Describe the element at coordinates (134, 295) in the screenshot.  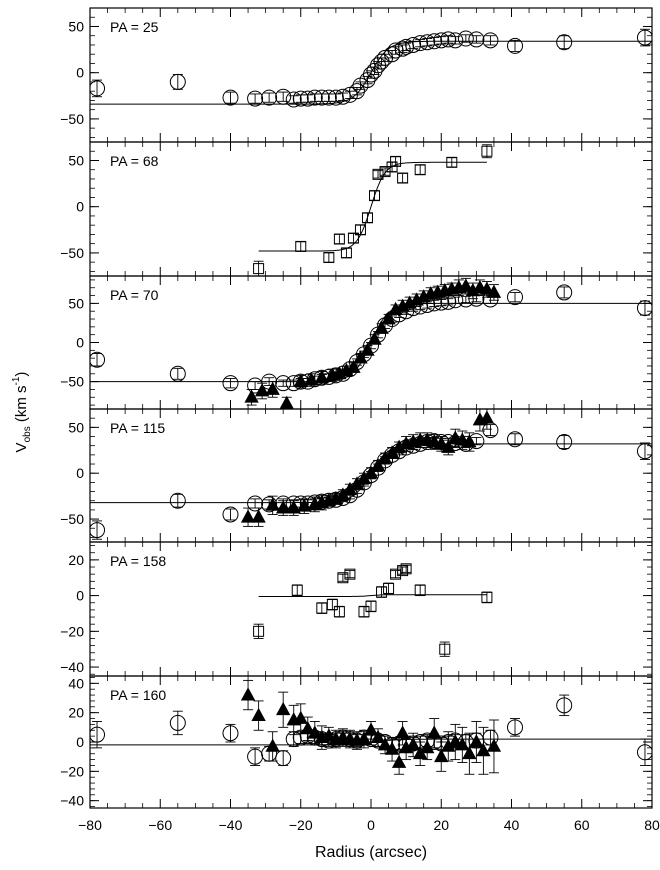
I see `panel-label: PA = 70` at that location.